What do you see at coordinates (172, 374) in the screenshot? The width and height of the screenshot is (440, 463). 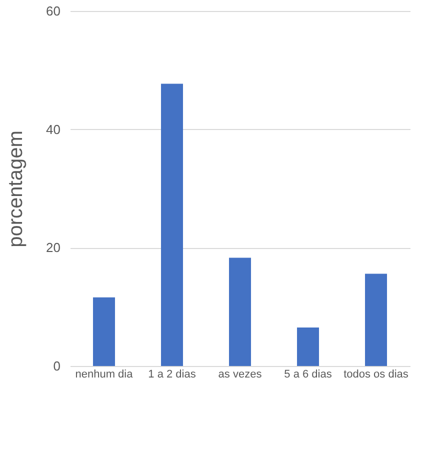 I see `x-tick-label: 1 a 2 dias` at bounding box center [172, 374].